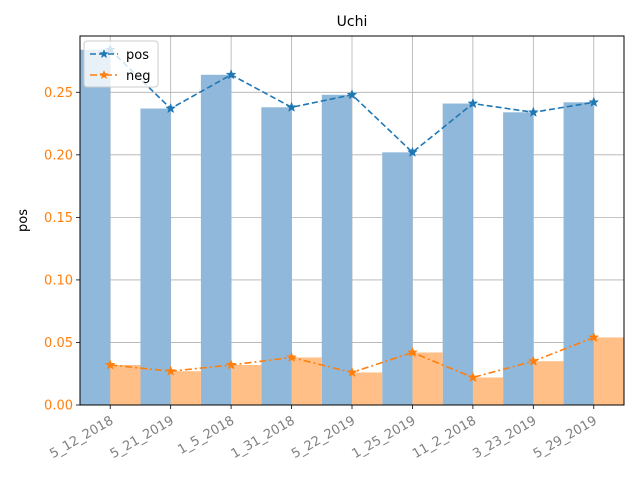  What do you see at coordinates (23, 220) in the screenshot?
I see `y-axis-label: pos` at bounding box center [23, 220].